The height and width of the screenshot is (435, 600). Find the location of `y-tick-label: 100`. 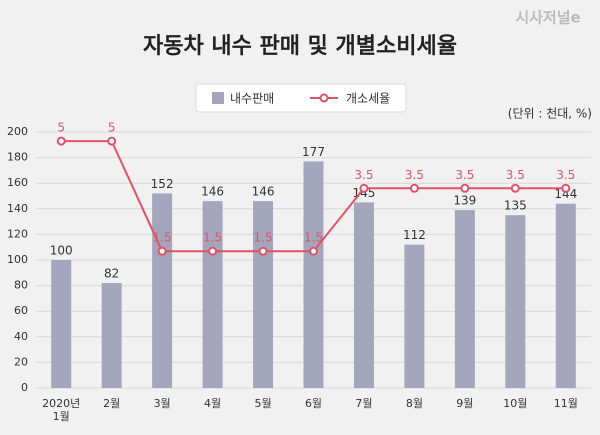

y-tick-label: 100 is located at coordinates (17, 259).